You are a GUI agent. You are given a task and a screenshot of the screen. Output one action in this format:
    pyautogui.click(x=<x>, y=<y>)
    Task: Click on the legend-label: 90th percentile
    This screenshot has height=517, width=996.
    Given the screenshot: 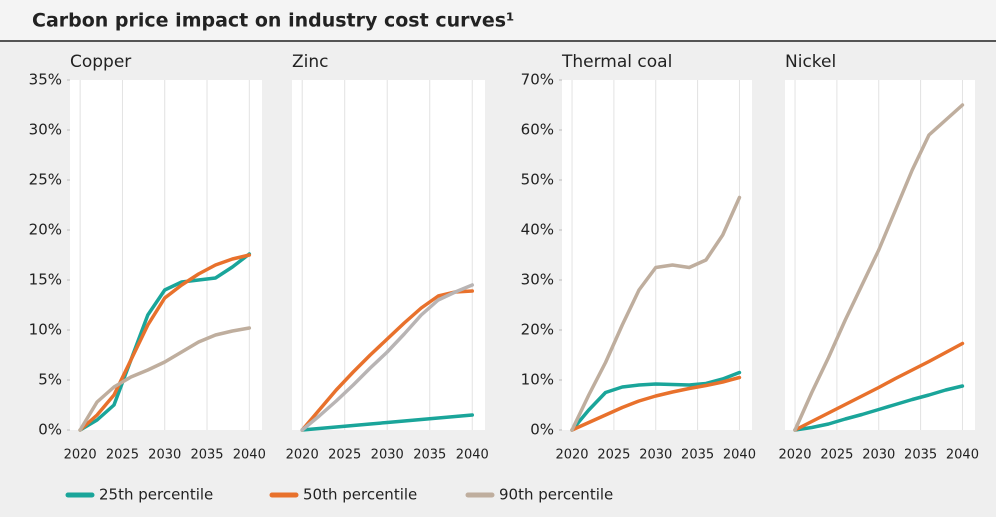 What is the action you would take?
    pyautogui.click(x=556, y=495)
    